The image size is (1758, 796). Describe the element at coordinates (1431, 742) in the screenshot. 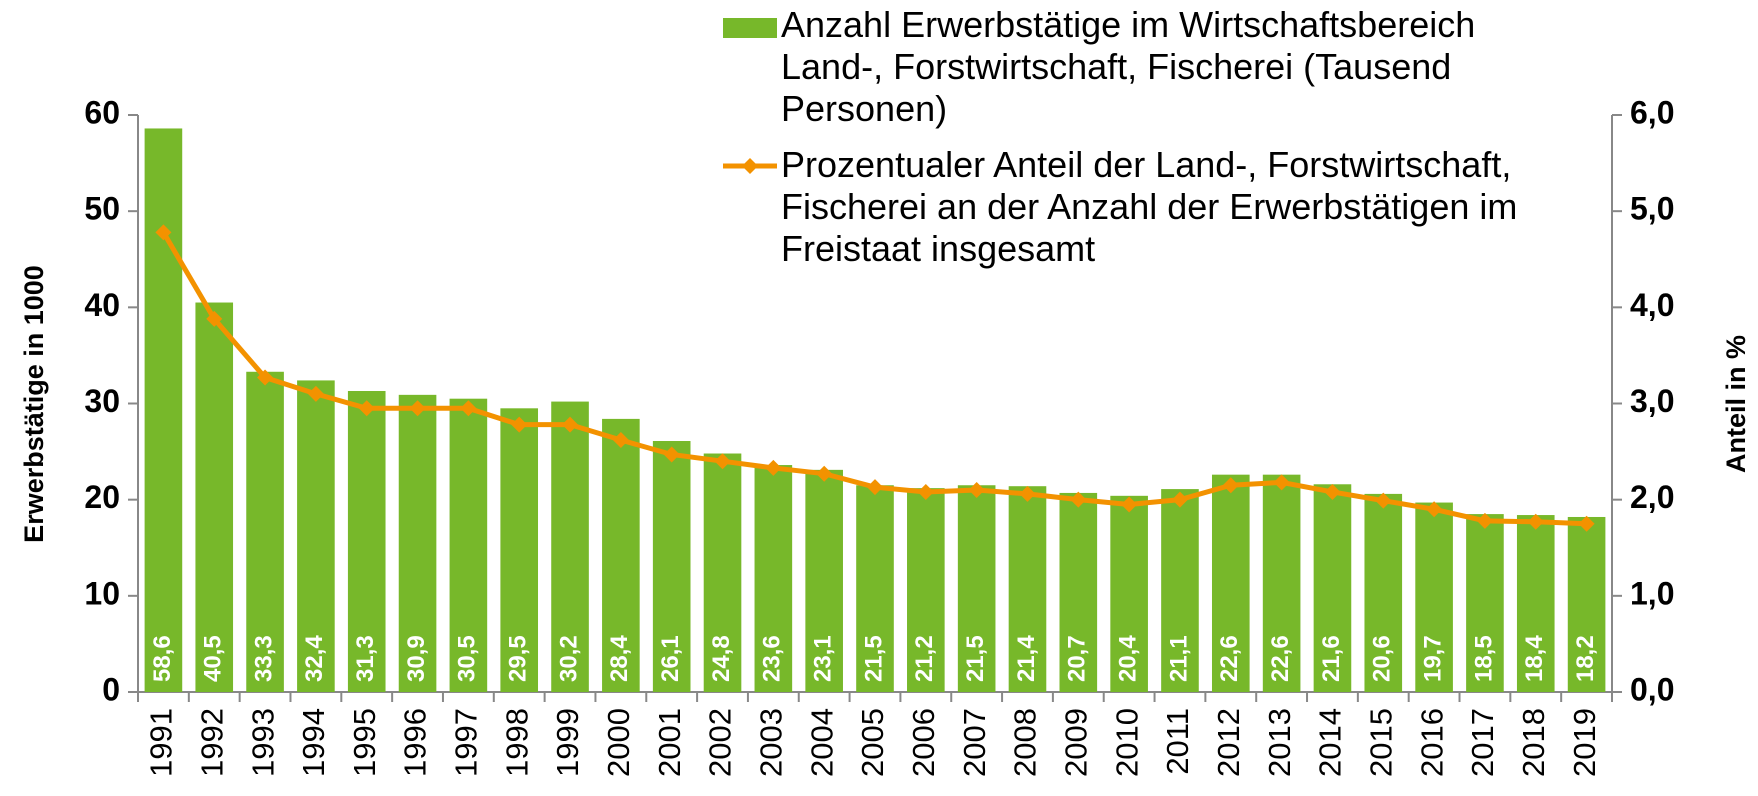

I see `x-tick-label: 2016` at that location.